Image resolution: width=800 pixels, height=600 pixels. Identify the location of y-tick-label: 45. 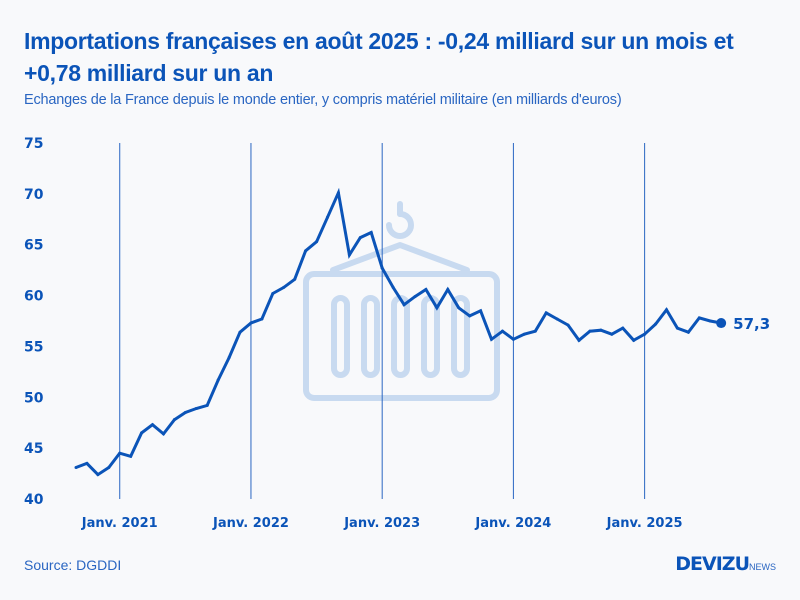
(33, 449).